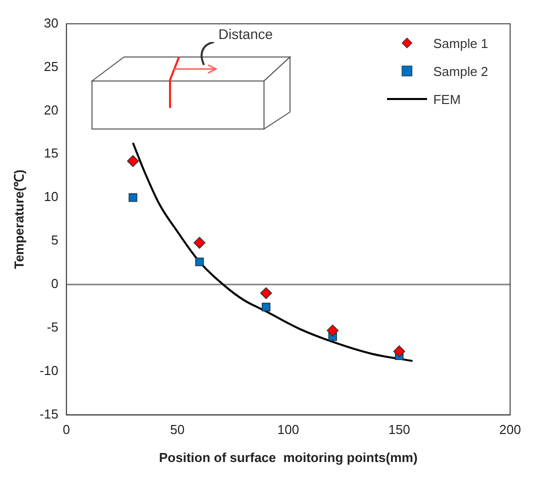 The image size is (537, 478). Describe the element at coordinates (51, 22) in the screenshot. I see `y-tick-label: 30` at that location.